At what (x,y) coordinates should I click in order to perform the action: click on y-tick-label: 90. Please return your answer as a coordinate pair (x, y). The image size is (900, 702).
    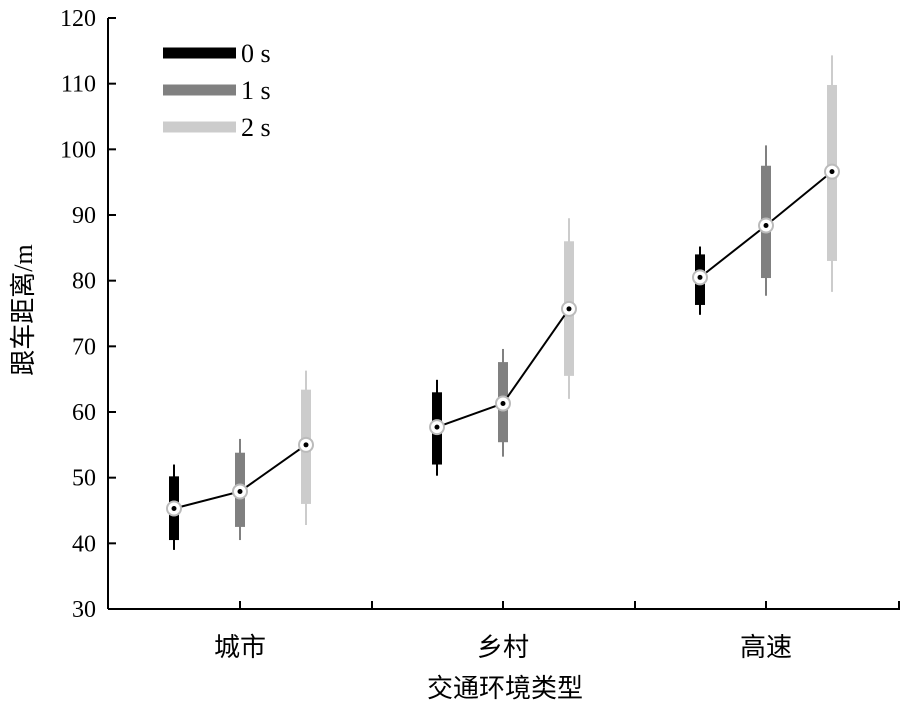
    Looking at the image, I should click on (84, 216).